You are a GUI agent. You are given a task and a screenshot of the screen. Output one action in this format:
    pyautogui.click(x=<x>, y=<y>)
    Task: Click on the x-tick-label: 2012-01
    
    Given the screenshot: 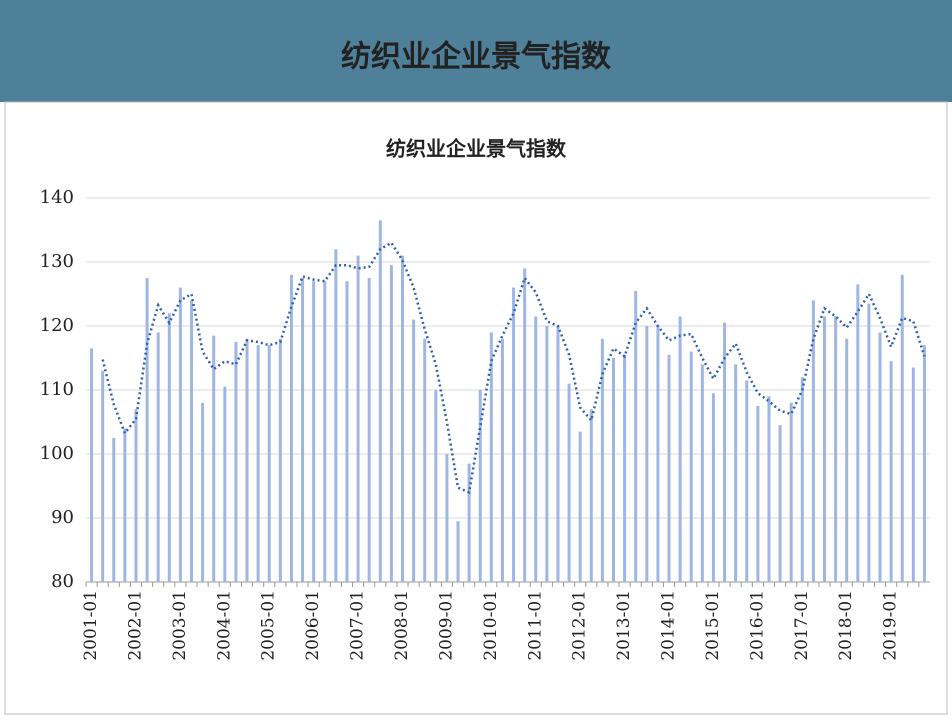 What is the action you would take?
    pyautogui.click(x=580, y=625)
    